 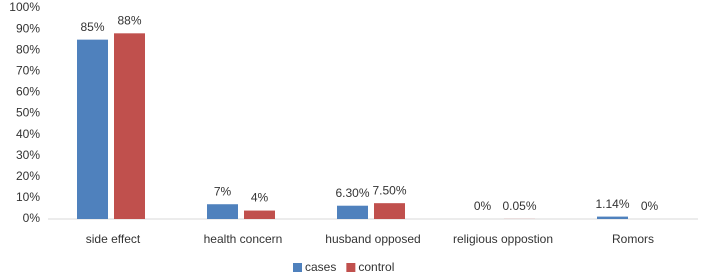 What do you see at coordinates (243, 239) in the screenshot?
I see `x-tick-label: health concern` at bounding box center [243, 239].